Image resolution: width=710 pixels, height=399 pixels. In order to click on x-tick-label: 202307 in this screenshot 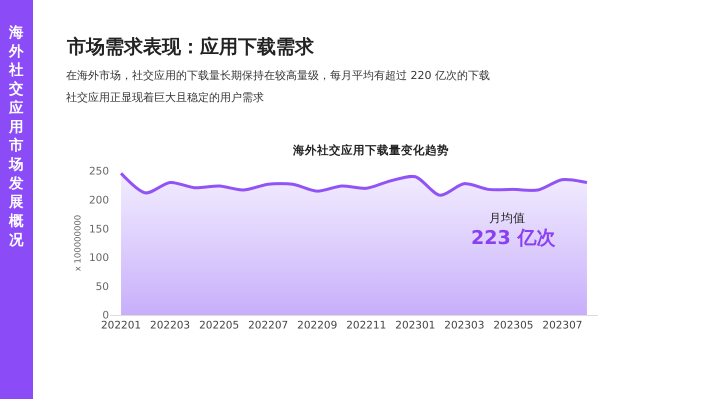, I will do `click(562, 326)`.